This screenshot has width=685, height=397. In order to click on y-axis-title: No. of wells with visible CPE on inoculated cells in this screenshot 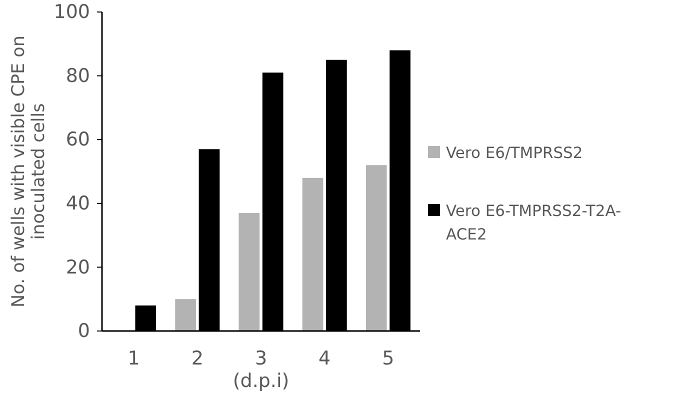, I will do `click(29, 172)`.